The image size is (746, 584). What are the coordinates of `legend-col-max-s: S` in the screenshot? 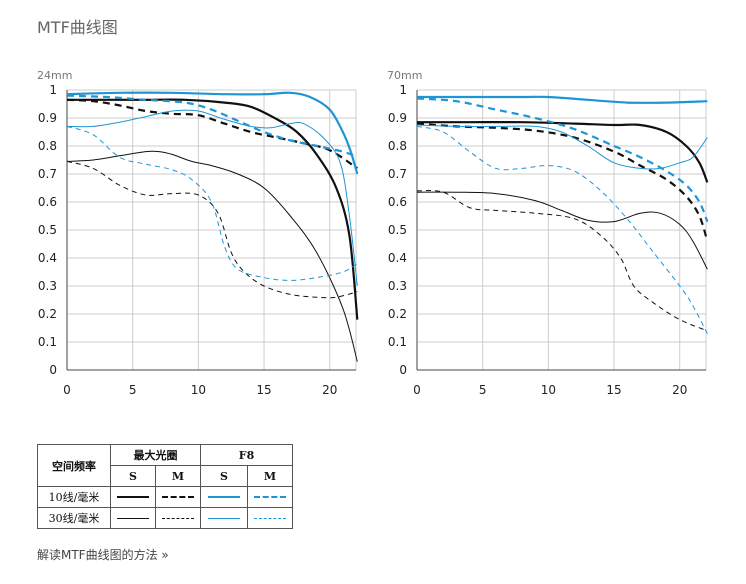 It's located at (133, 476).